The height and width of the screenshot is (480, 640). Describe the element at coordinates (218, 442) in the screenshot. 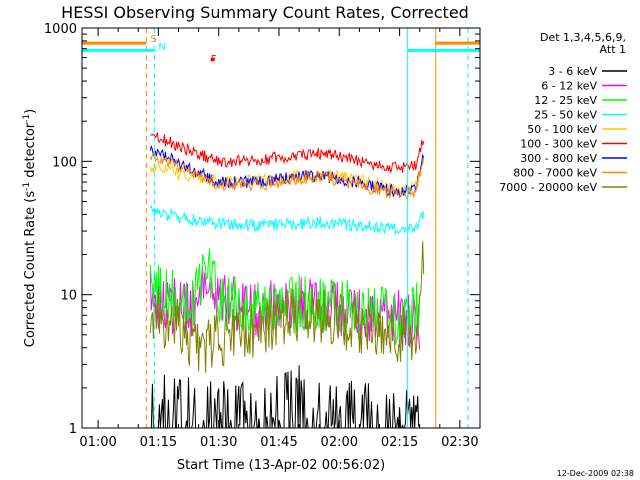

I see `x-tick-label: 01:30` at that location.